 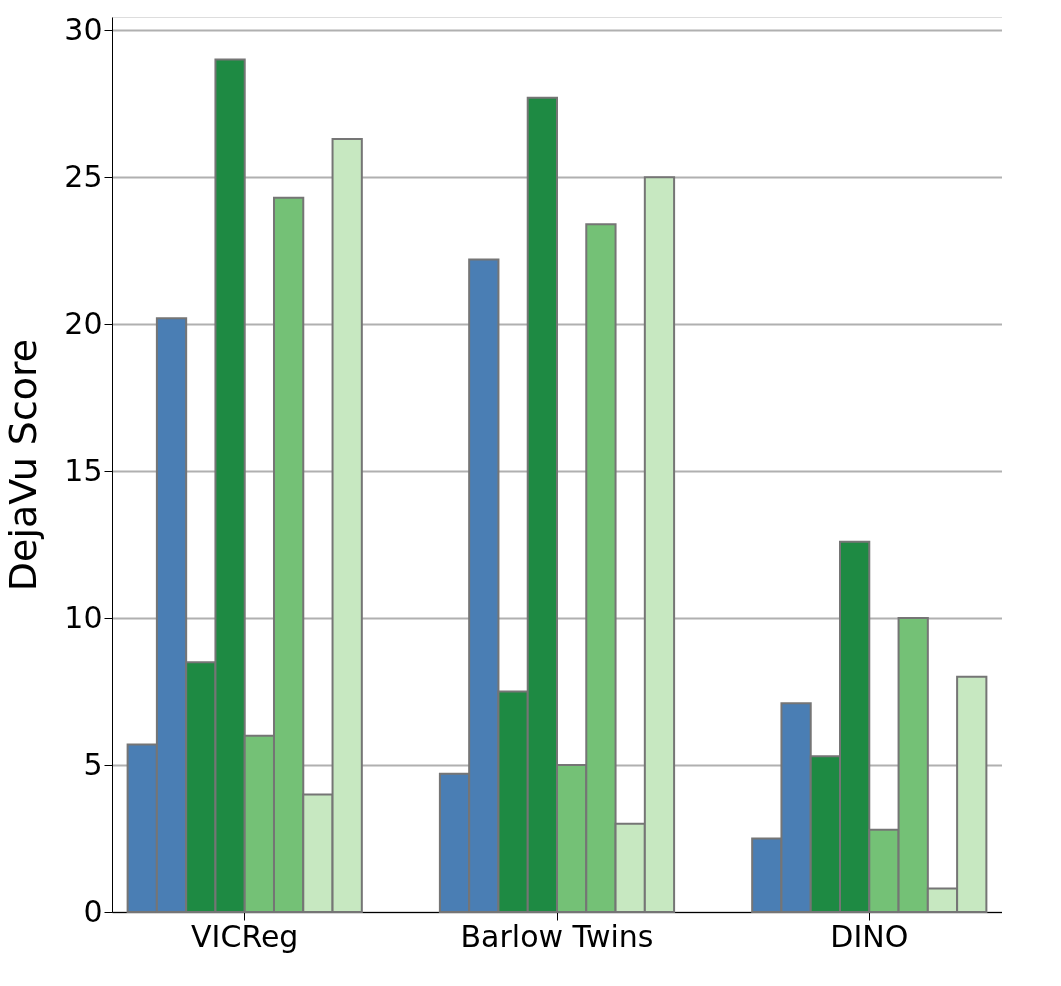 What do you see at coordinates (557, 936) in the screenshot?
I see `x-tick-label: Barlow Twins` at bounding box center [557, 936].